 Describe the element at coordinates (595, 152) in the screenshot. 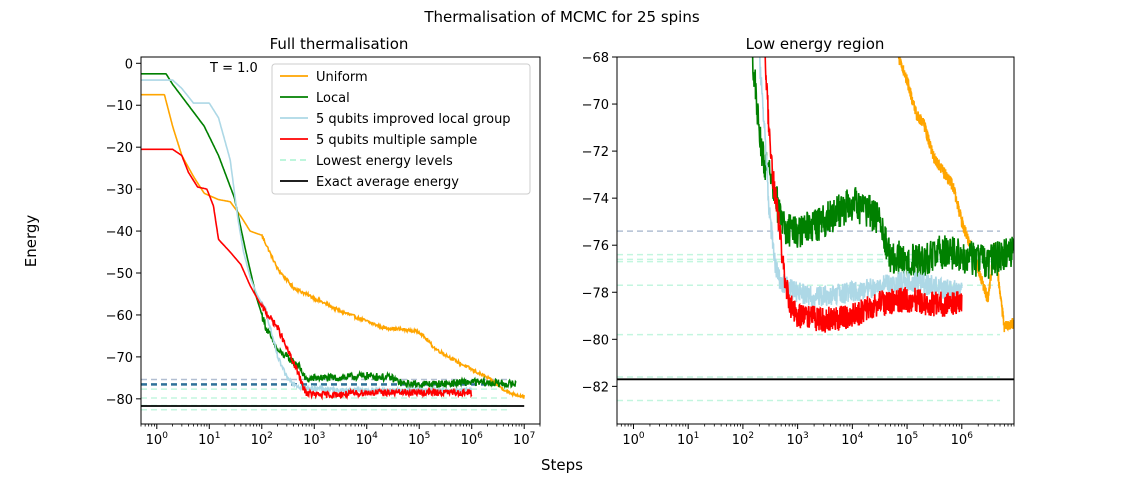

I see `y-tick-label: −72` at that location.